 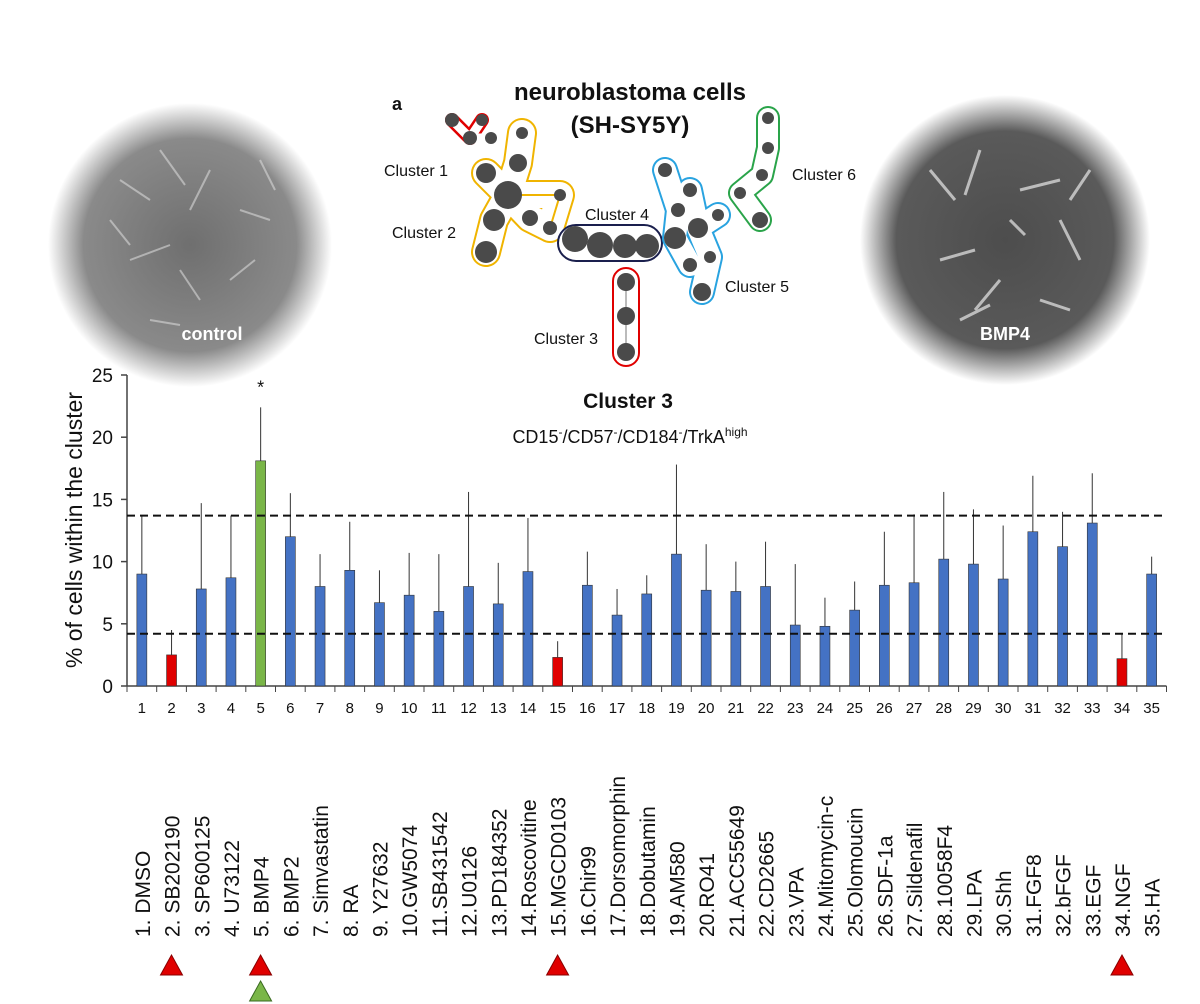 What do you see at coordinates (677, 889) in the screenshot?
I see `treatment-label: 19.AM580` at bounding box center [677, 889].